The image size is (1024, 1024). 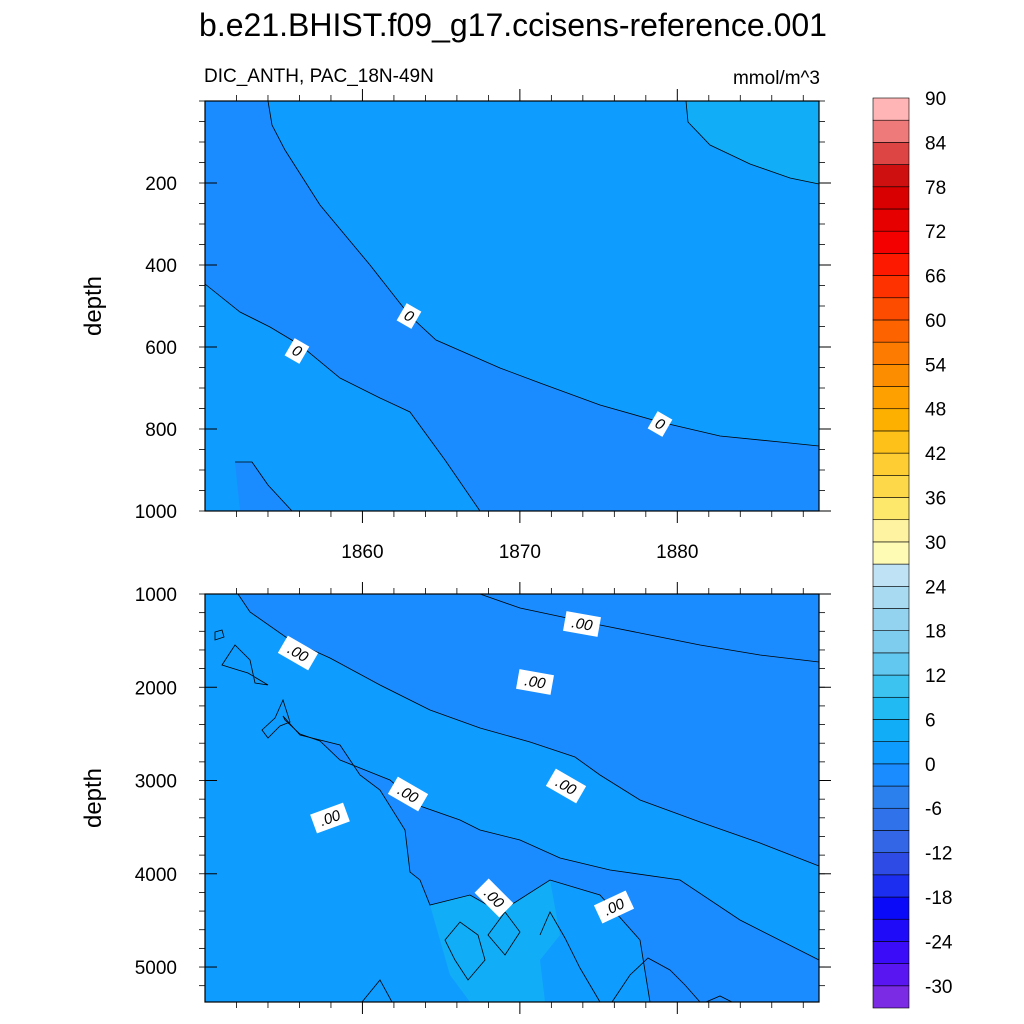 What do you see at coordinates (156, 512) in the screenshot?
I see `upper-y-tick-label: 1000` at bounding box center [156, 512].